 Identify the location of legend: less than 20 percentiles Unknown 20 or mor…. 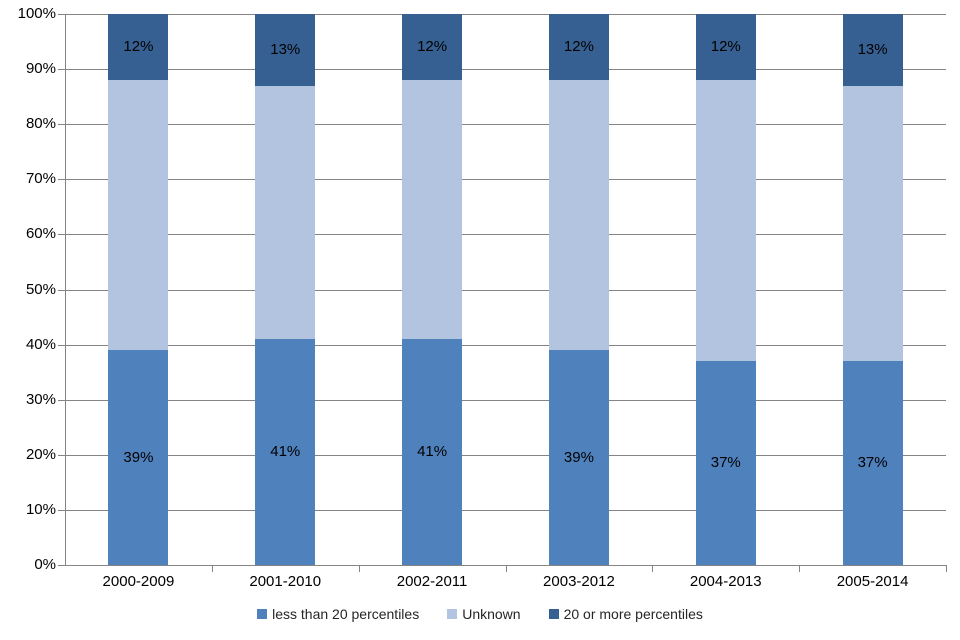
(480, 614).